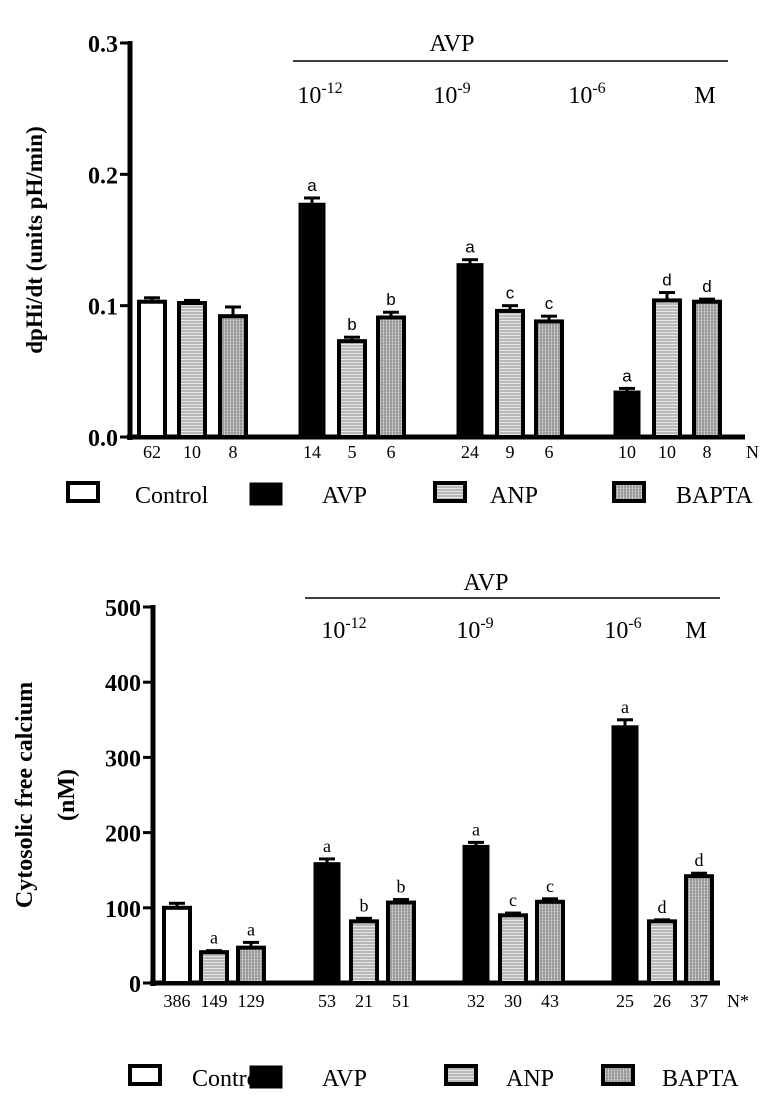  What do you see at coordinates (103, 308) in the screenshot?
I see `y-tick-label: 0.1` at bounding box center [103, 308].